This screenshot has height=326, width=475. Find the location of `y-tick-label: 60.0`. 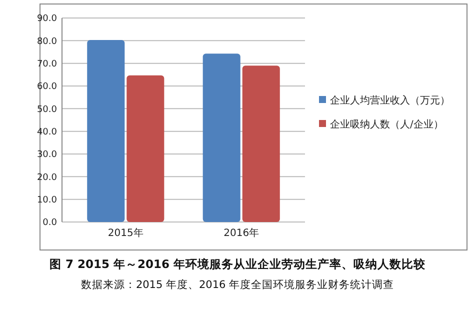

y-tick-label: 60.0 is located at coordinates (47, 87).